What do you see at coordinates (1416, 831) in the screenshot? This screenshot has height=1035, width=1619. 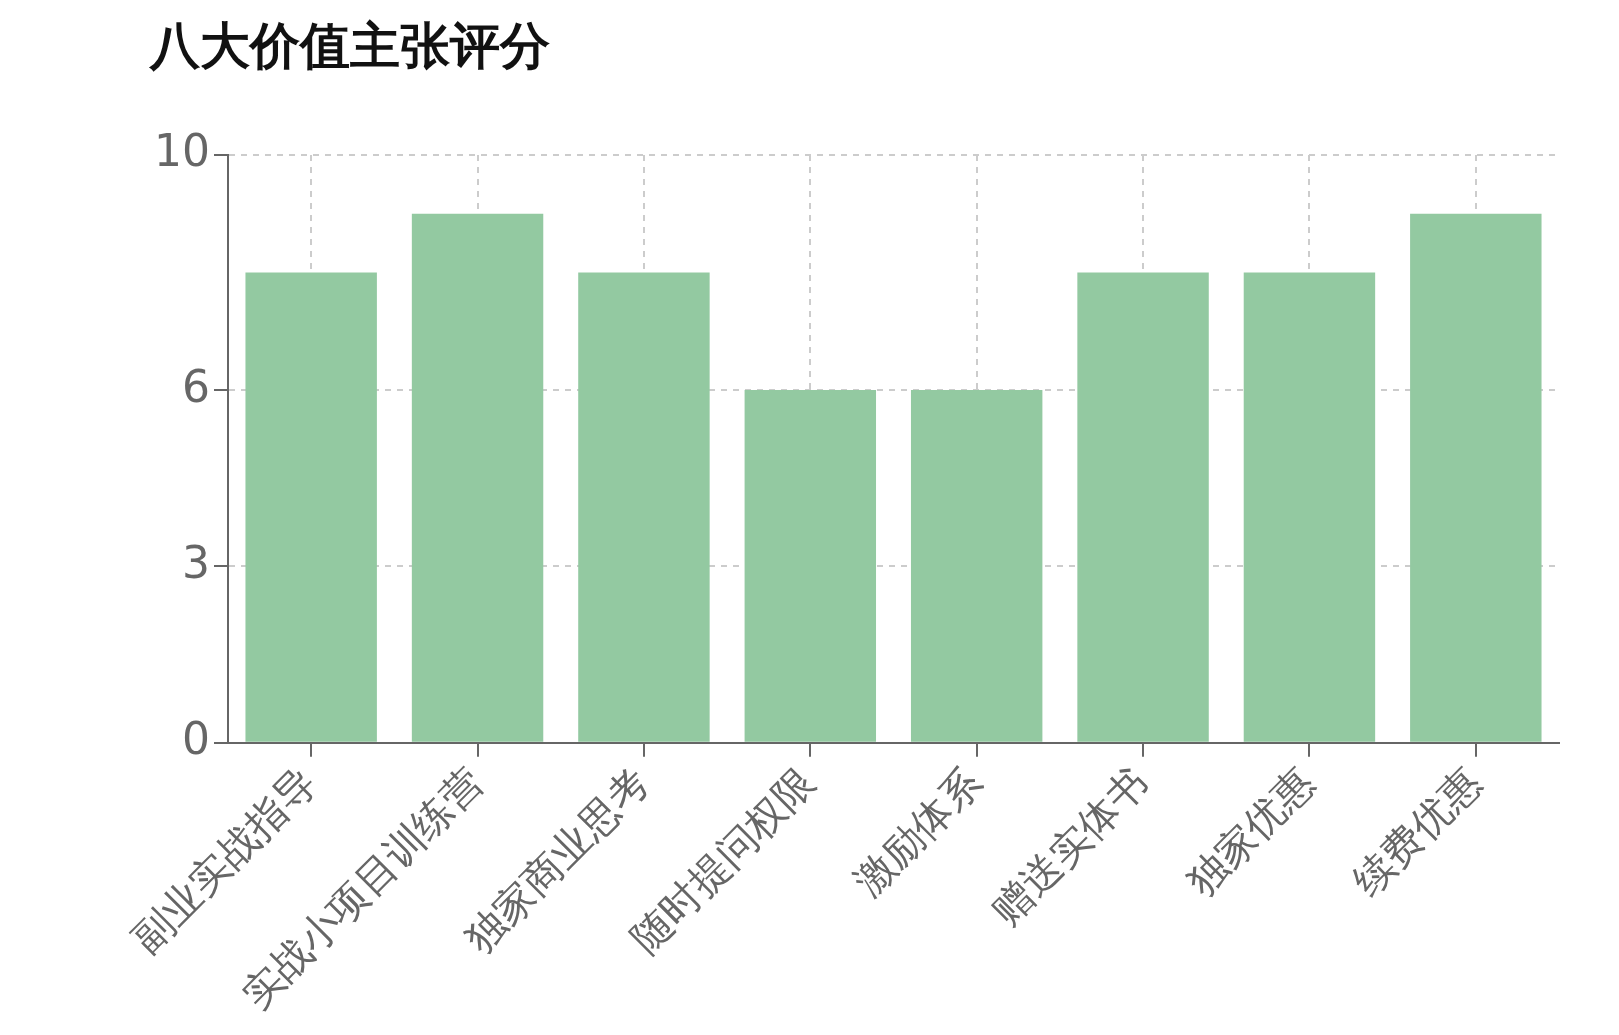 I see `x-tick-label: 续费优惠` at bounding box center [1416, 831].